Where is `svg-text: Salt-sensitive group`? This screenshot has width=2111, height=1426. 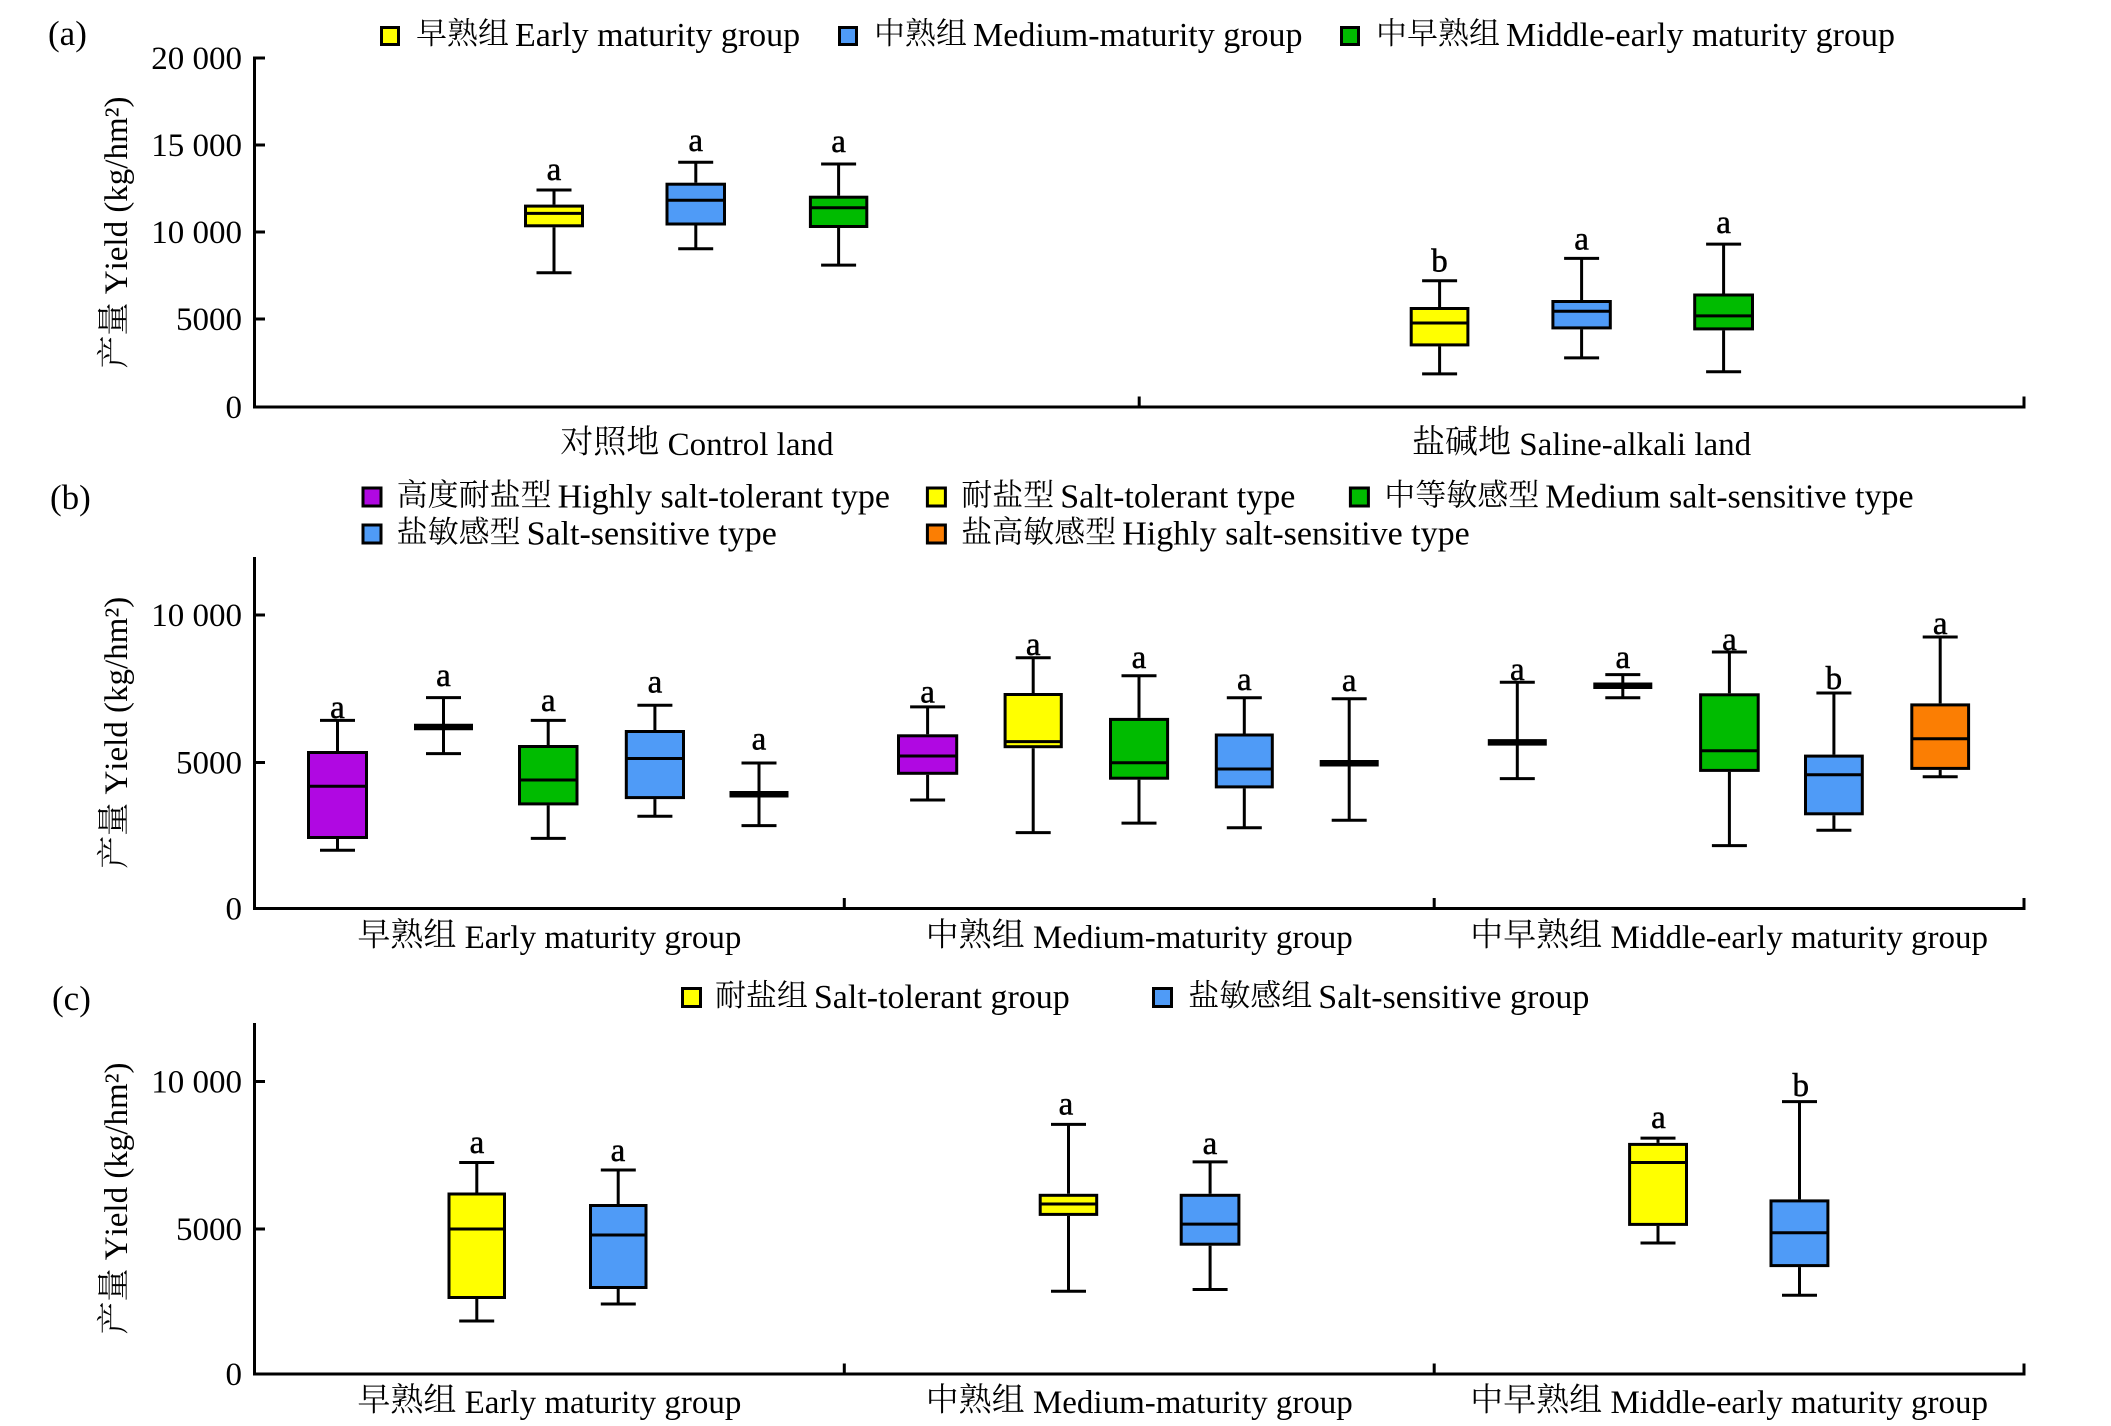 svg-text: Salt-sensitive group is located at coordinates (1453, 997).